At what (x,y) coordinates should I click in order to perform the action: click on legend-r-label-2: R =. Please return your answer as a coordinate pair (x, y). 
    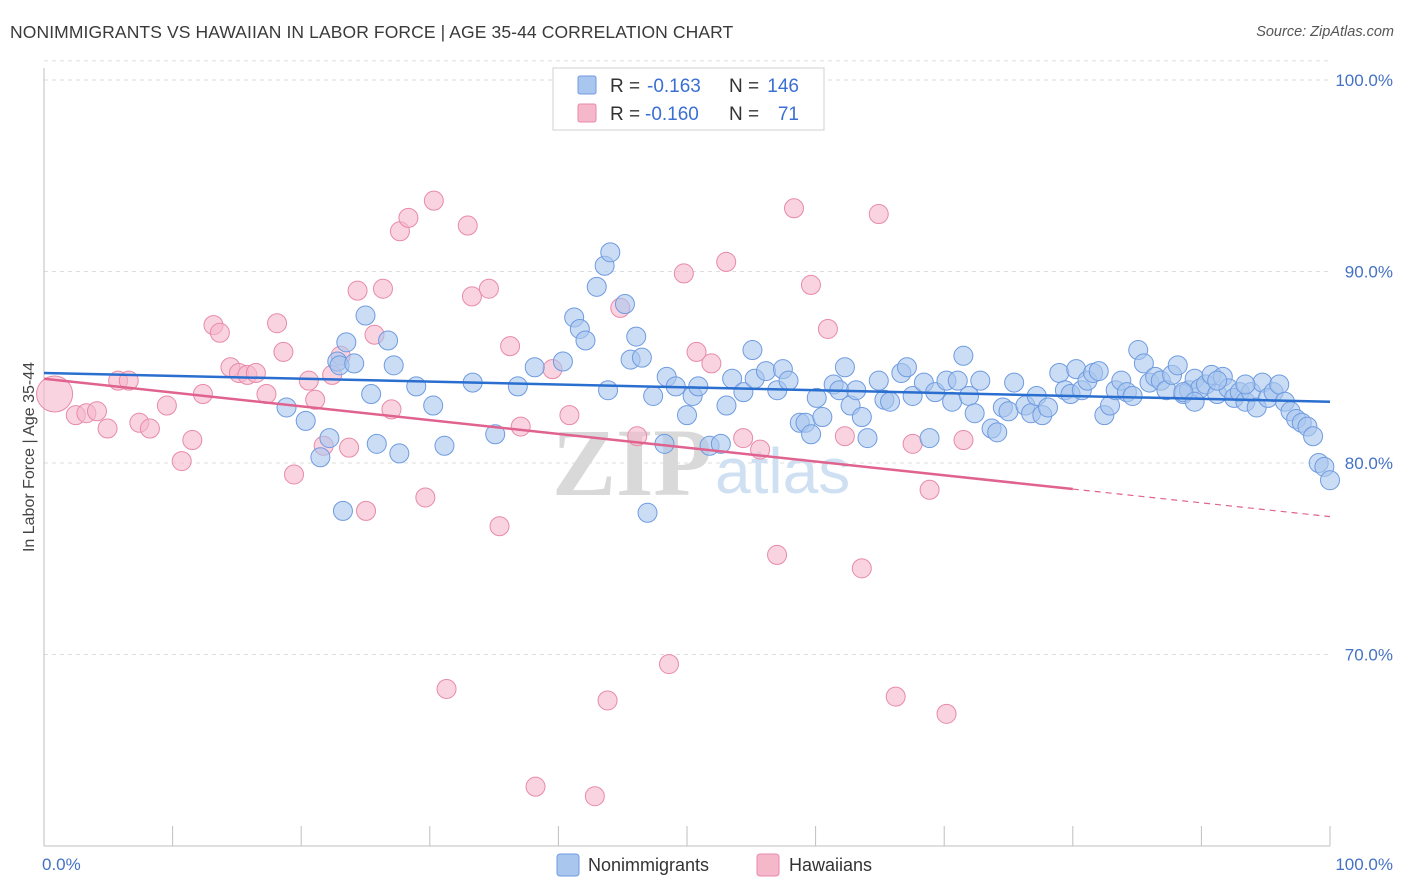
    Looking at the image, I should click on (625, 114).